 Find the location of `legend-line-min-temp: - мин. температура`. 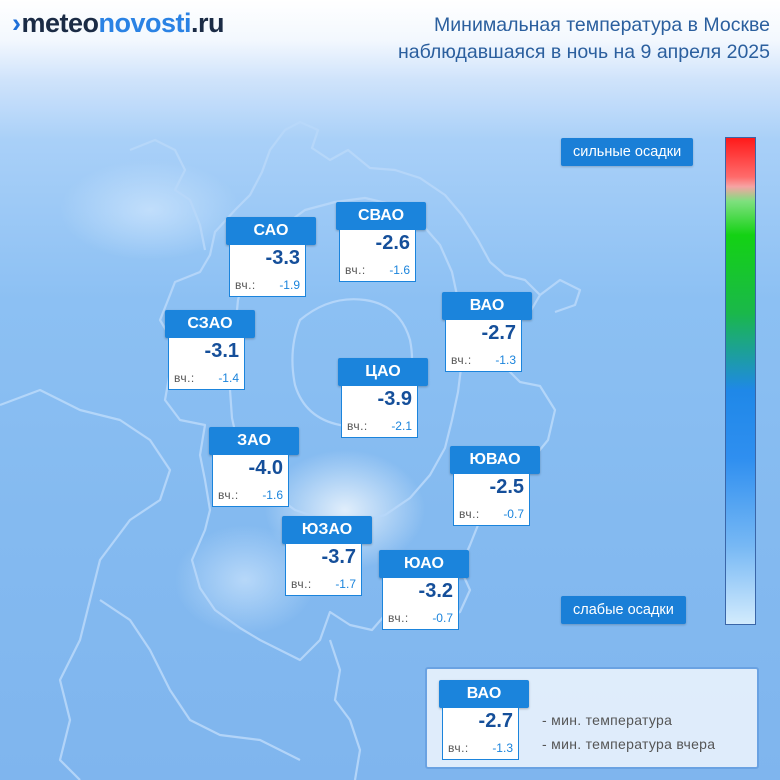

legend-line-min-temp: - мин. температура is located at coordinates (607, 720).